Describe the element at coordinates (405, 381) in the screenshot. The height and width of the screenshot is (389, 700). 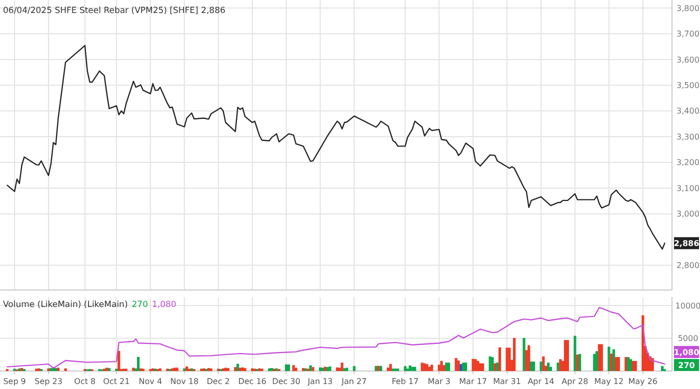
I see `x-tick-label: Feb 17` at that location.